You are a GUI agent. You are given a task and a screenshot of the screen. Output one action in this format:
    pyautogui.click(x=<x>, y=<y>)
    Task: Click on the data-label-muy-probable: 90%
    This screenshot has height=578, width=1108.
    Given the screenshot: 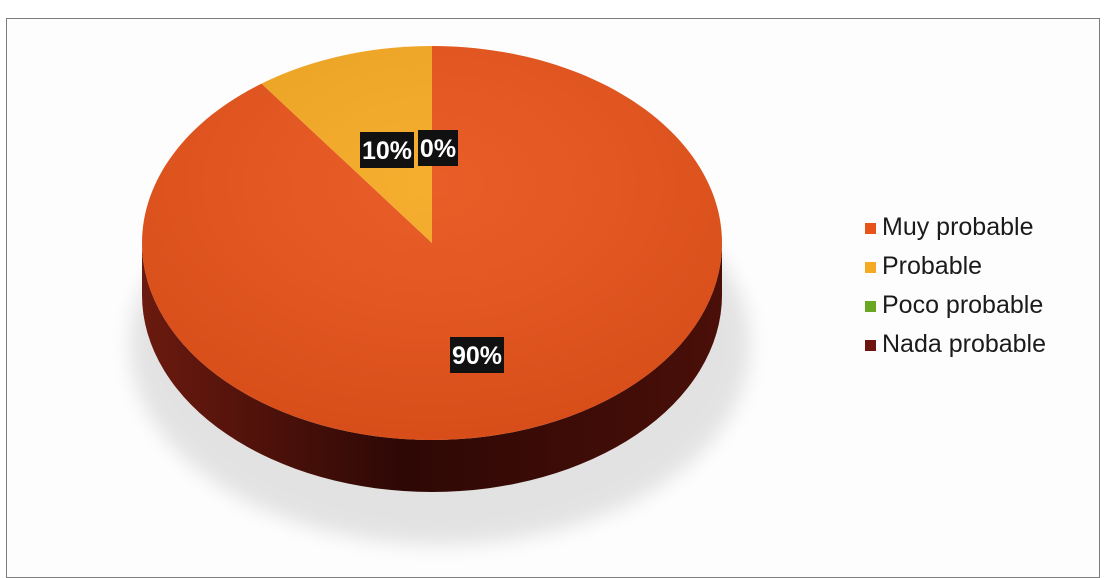 What is the action you would take?
    pyautogui.click(x=477, y=355)
    